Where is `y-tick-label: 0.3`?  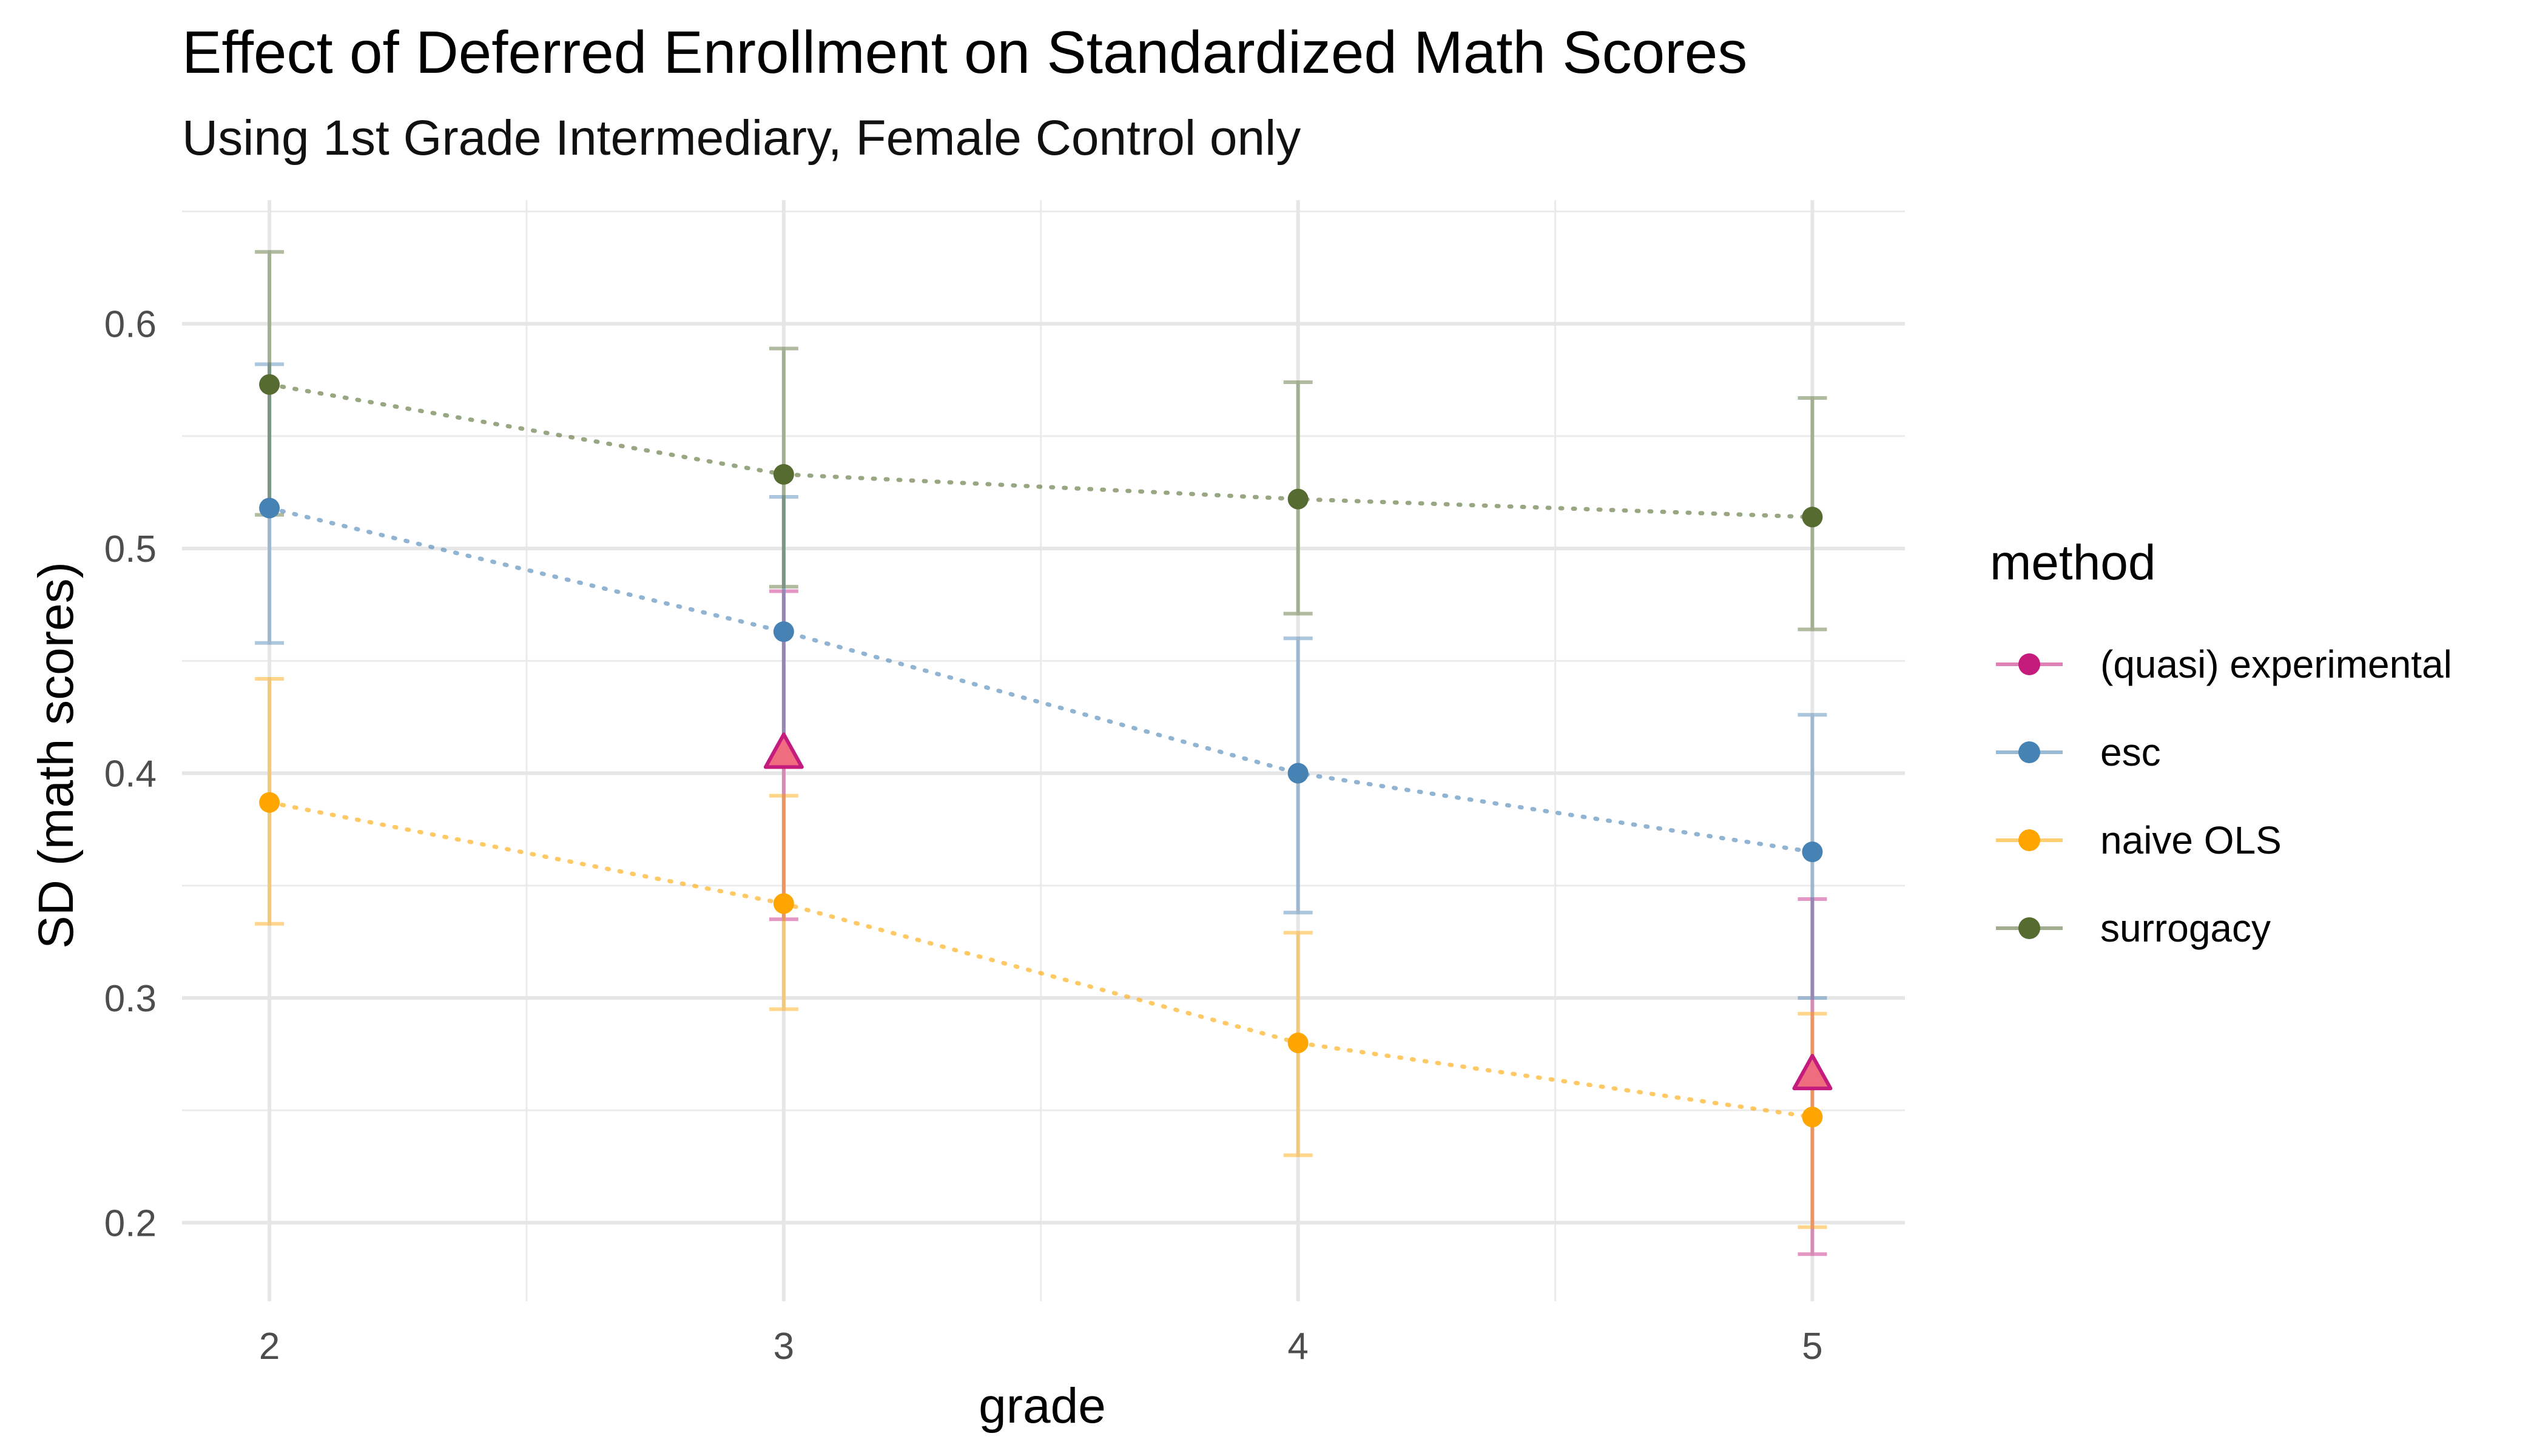
y-tick-label: 0.3 is located at coordinates (130, 999).